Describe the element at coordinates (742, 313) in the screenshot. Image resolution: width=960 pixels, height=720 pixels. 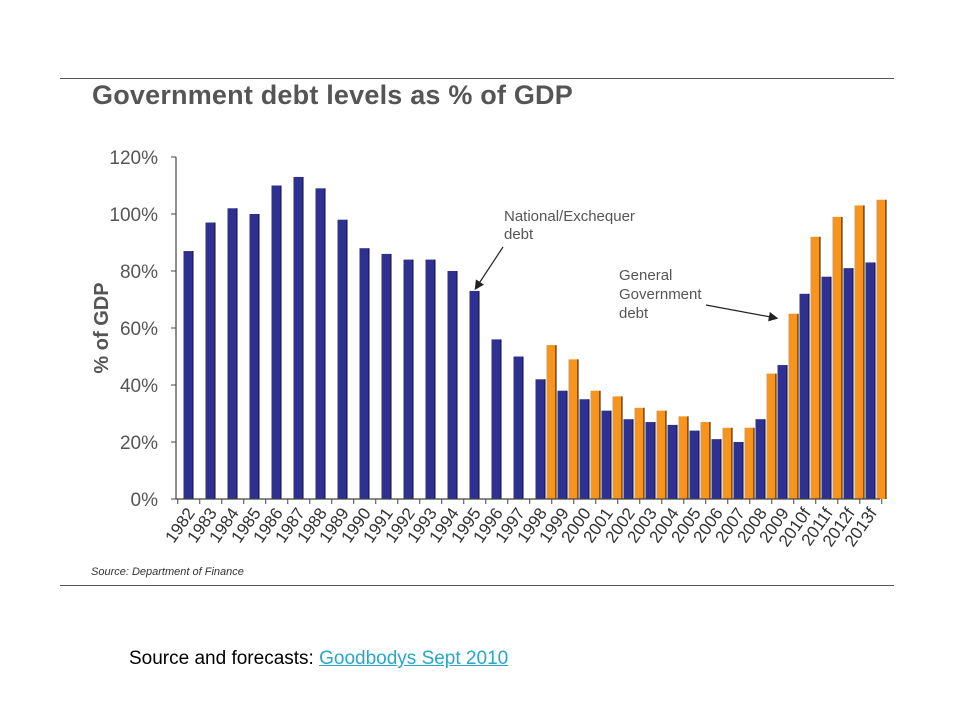
I see `annotation-arrow-general` at that location.